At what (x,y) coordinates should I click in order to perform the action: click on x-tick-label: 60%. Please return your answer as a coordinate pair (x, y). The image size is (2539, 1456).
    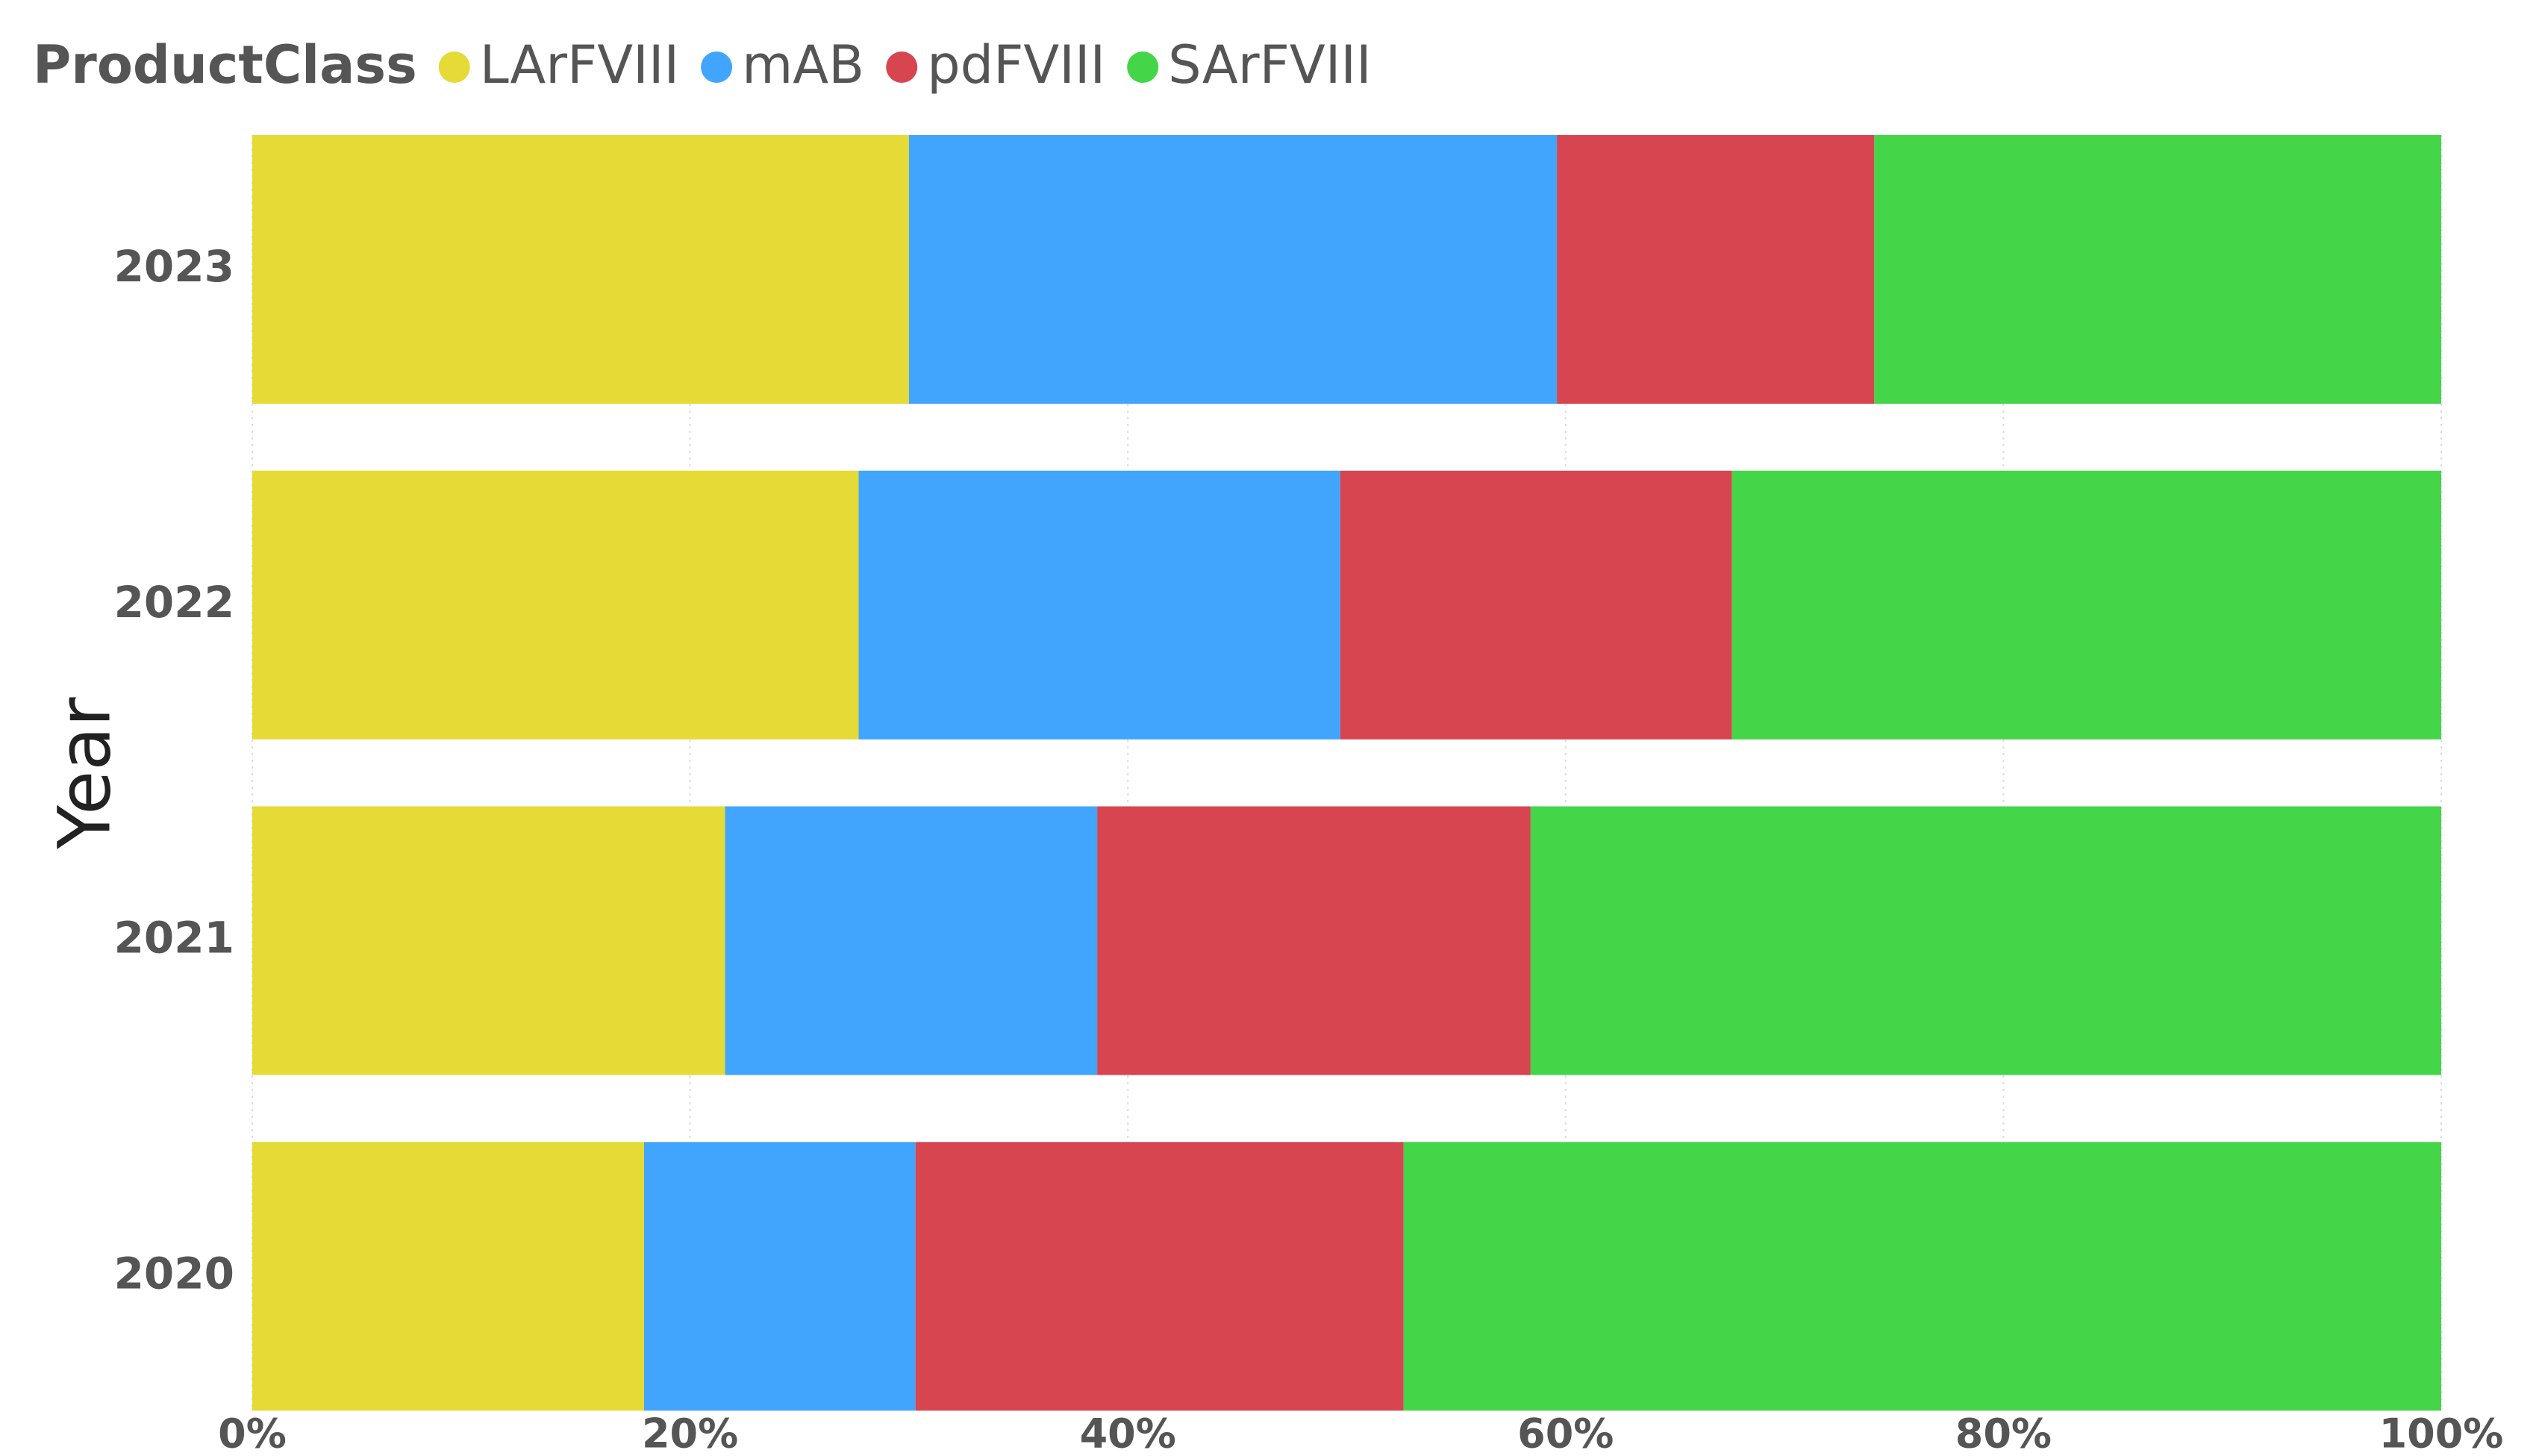
    Looking at the image, I should click on (1565, 1433).